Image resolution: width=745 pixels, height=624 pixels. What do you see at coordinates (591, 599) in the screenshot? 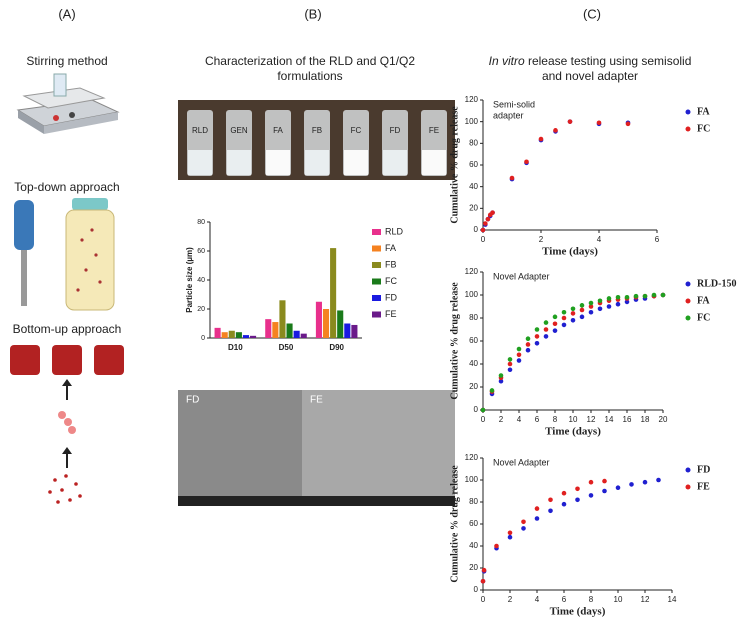
I see `x-tick-label: 8` at bounding box center [591, 599].